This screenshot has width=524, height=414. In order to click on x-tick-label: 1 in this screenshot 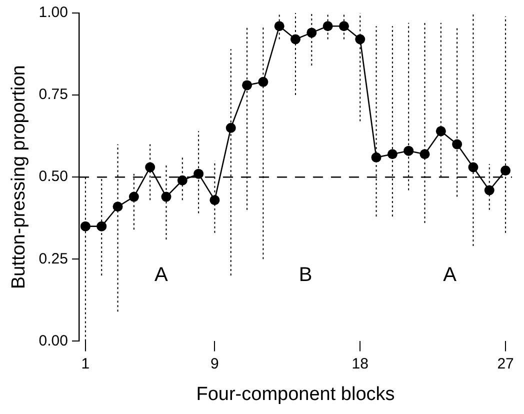, I will do `click(85, 363)`.